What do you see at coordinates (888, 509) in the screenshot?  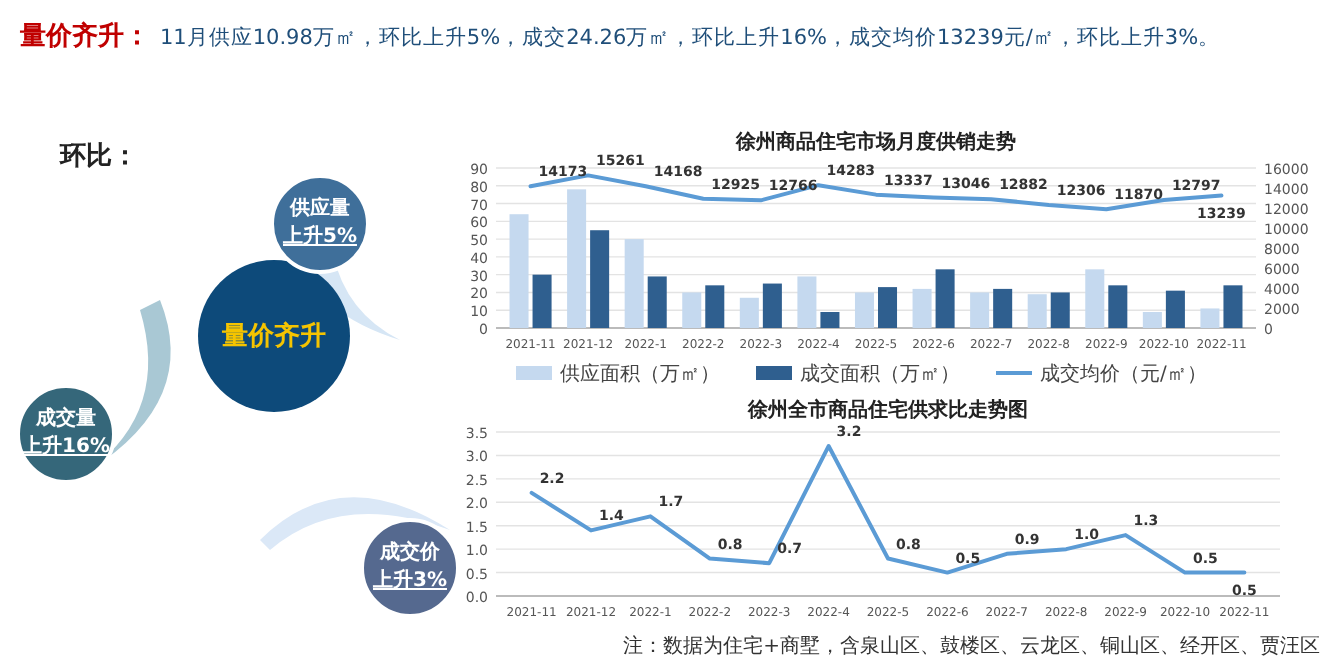 I see `line-series` at bounding box center [888, 509].